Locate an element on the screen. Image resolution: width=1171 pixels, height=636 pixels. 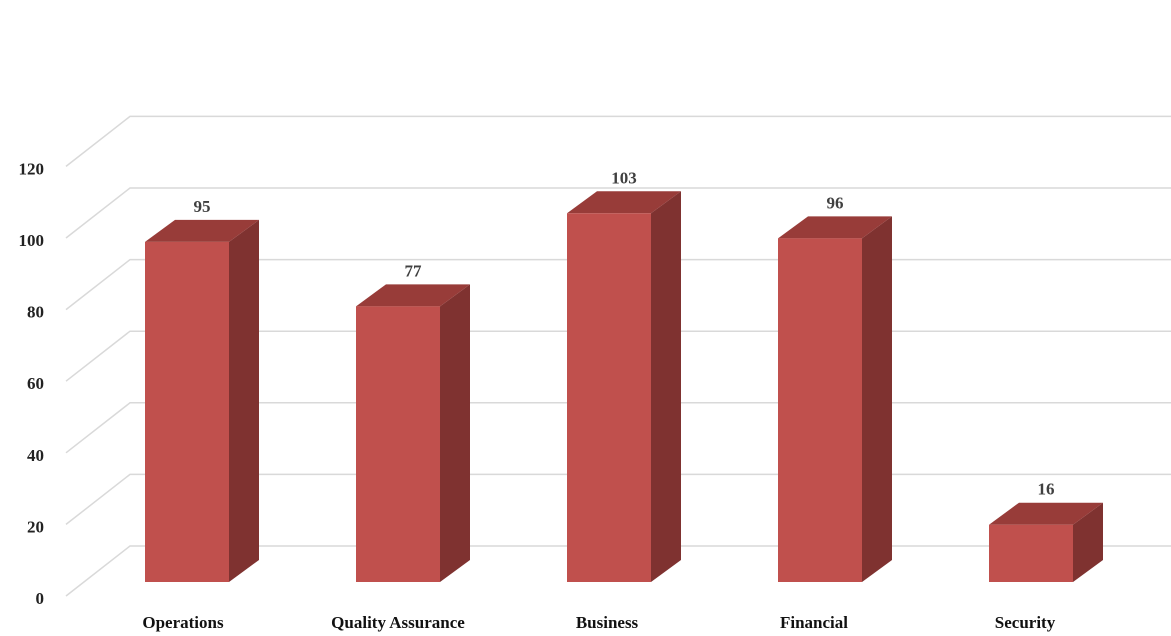
data-label: 103 is located at coordinates (624, 177).